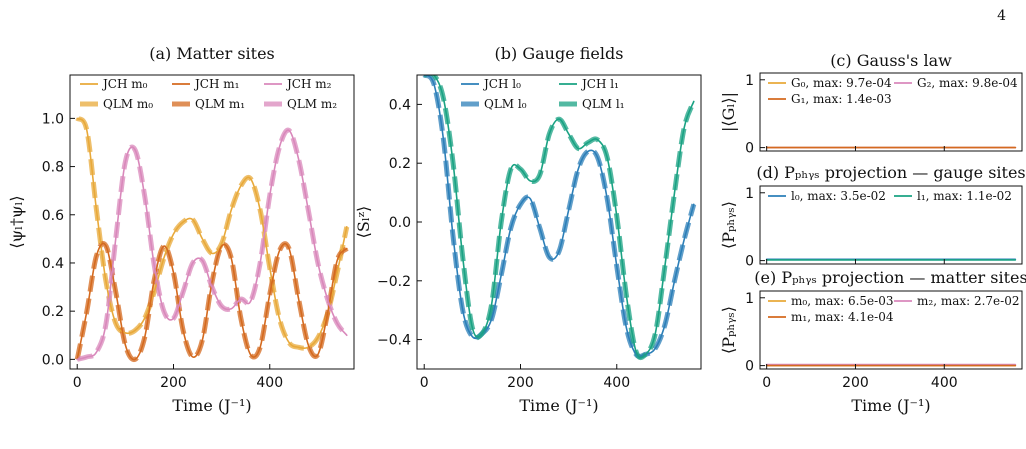  I want to click on y-axis-title: |⟨Gₗ⟩|, so click(728, 112).